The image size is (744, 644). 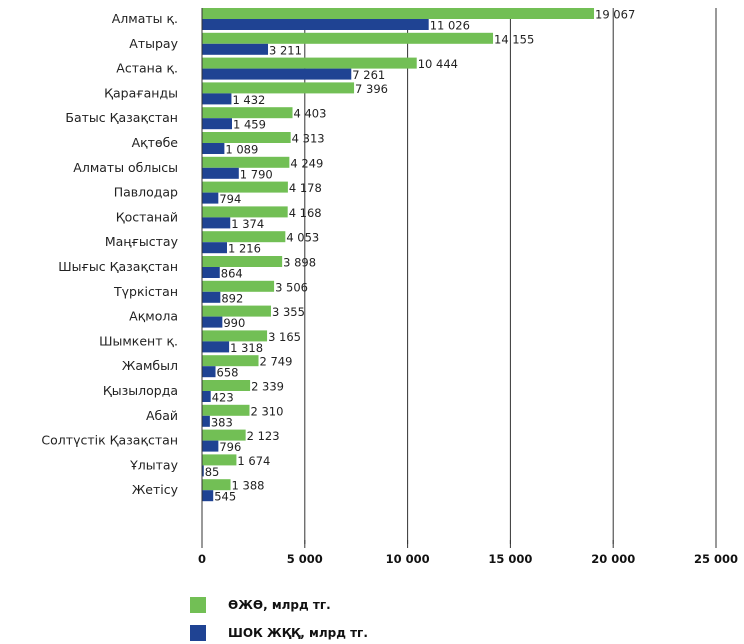 What do you see at coordinates (138, 340) in the screenshot?
I see `category-label: Шымкент қ.` at bounding box center [138, 340].